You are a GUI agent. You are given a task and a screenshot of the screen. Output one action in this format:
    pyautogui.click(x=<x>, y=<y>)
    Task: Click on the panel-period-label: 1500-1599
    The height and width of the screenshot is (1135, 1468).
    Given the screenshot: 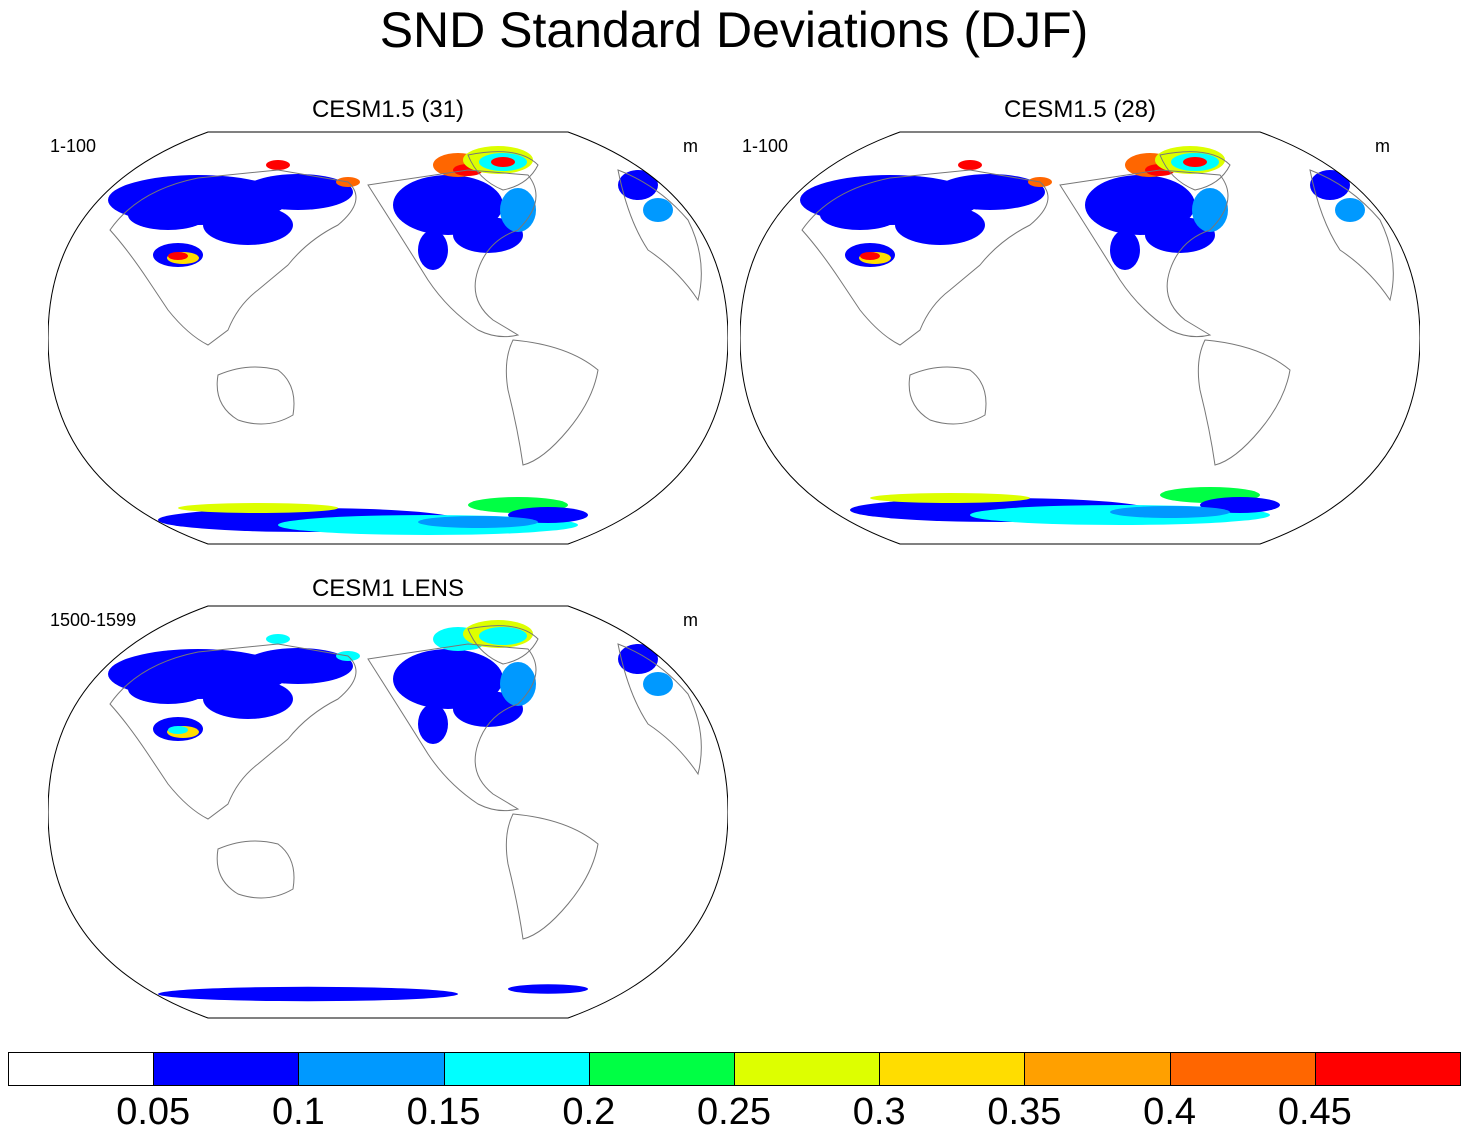 What is the action you would take?
    pyautogui.click(x=93, y=620)
    